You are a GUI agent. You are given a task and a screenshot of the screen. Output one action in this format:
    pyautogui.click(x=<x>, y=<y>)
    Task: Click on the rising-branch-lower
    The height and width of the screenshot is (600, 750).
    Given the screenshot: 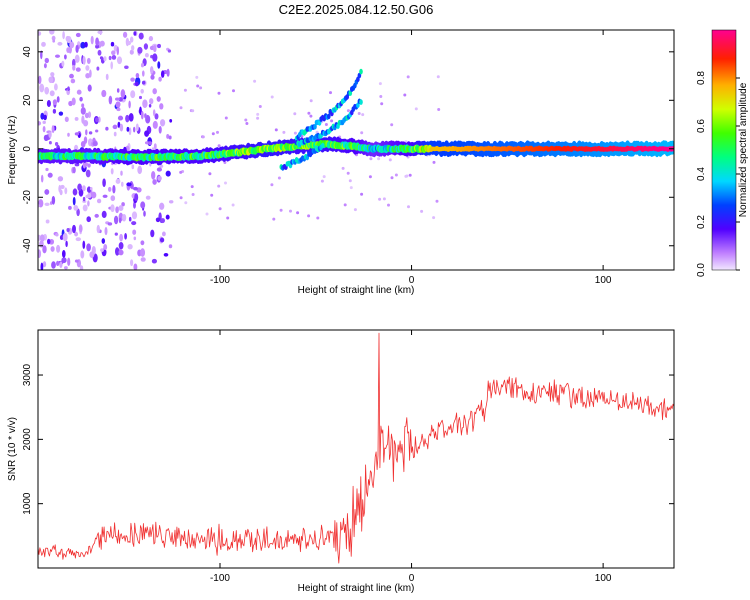 What is the action you would take?
    pyautogui.click(x=361, y=102)
    